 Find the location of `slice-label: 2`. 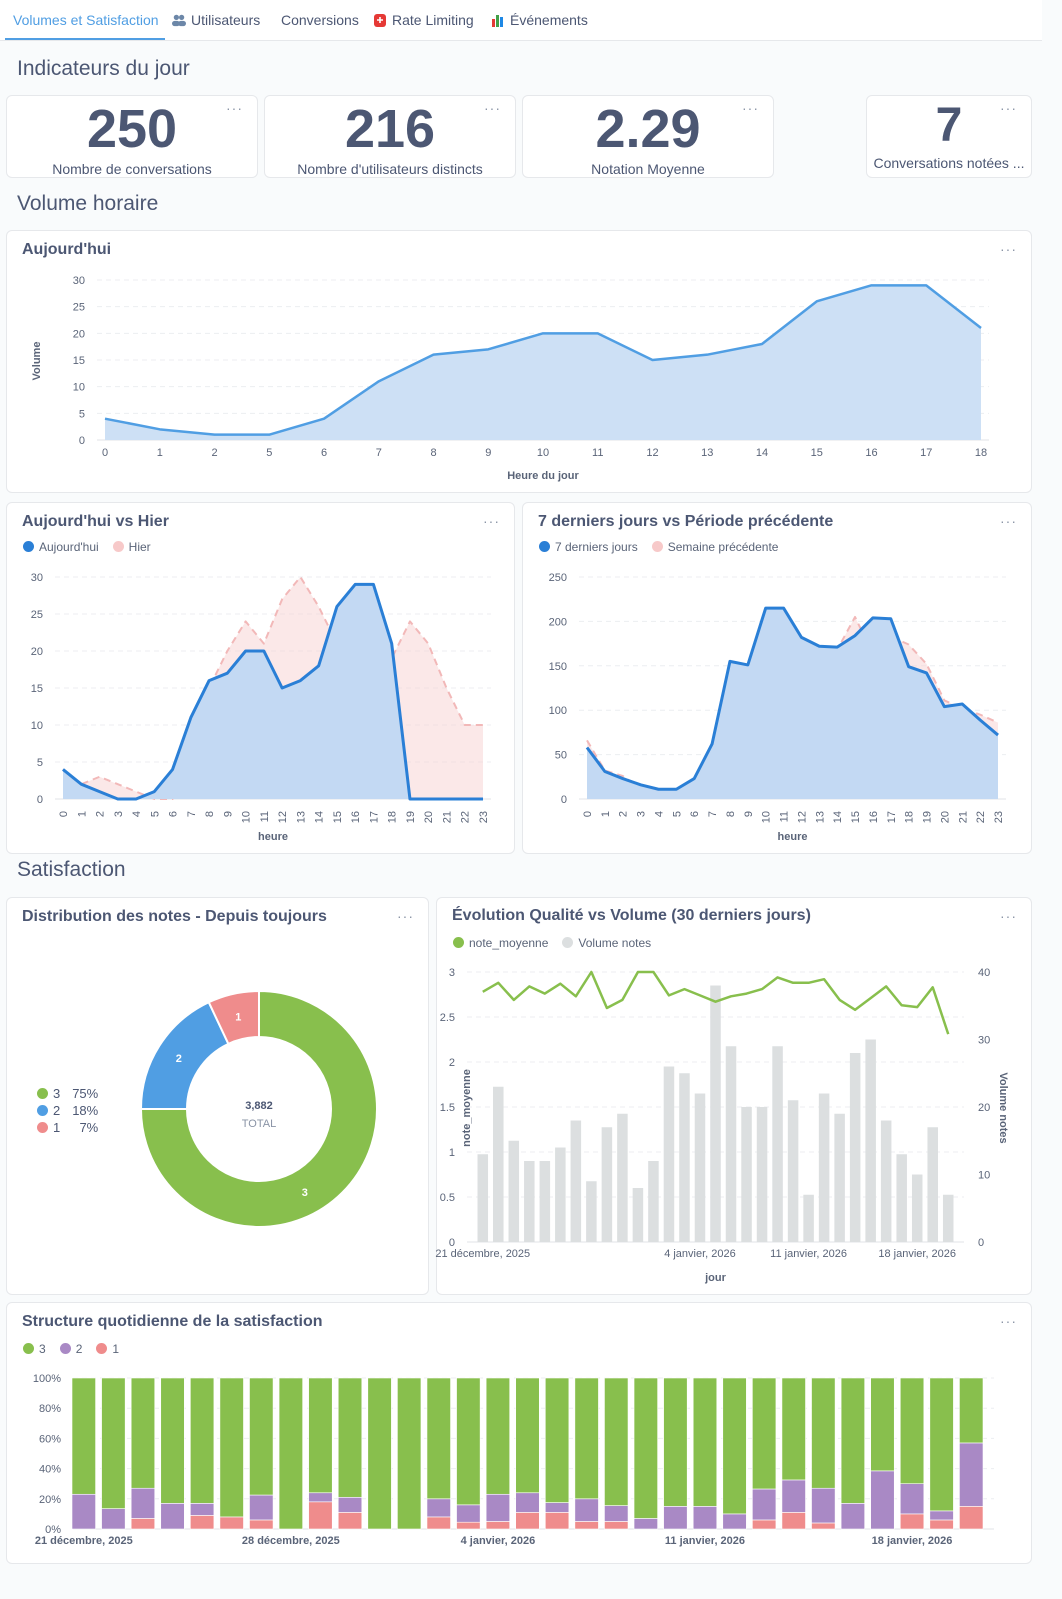

slice-label: 2 is located at coordinates (179, 1059).